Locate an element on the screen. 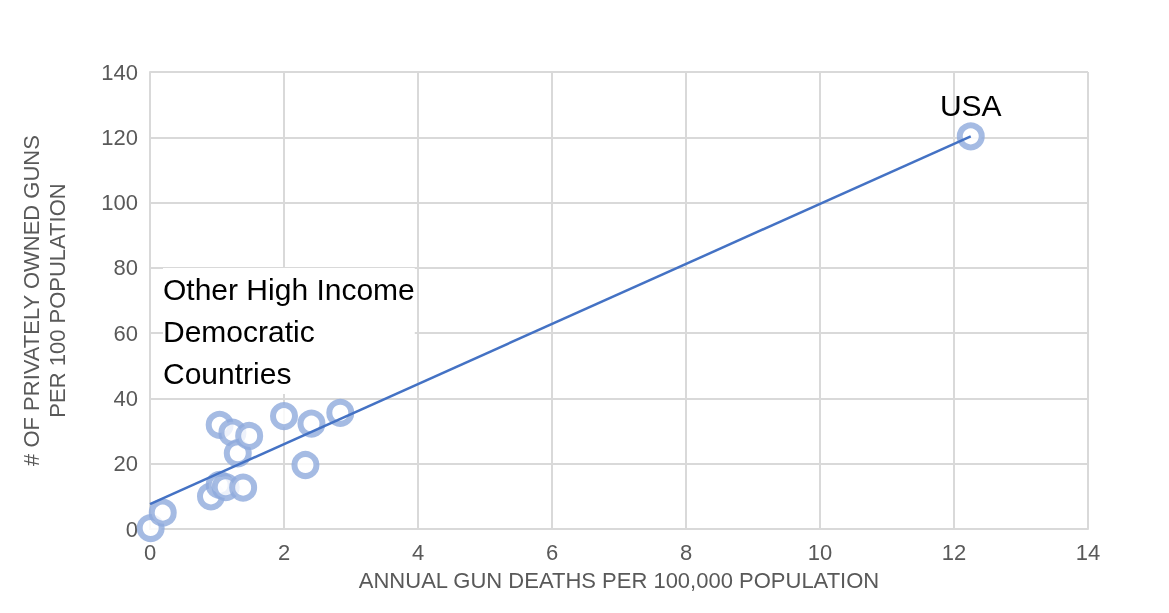 The height and width of the screenshot is (613, 1169). x-tick-label: 6 is located at coordinates (552, 552).